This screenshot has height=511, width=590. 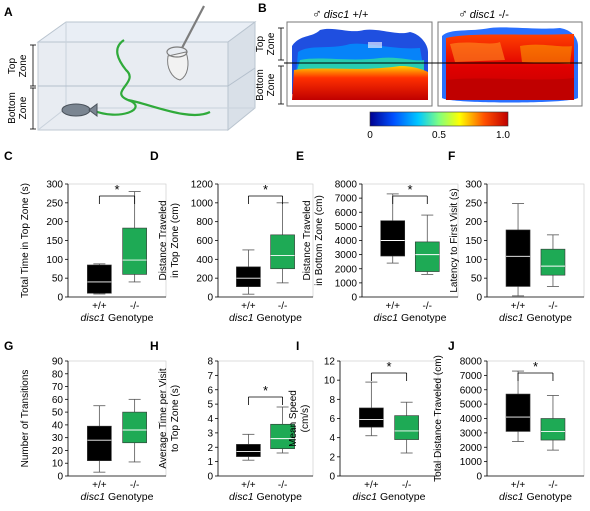 I want to click on panel-letter: E, so click(x=300, y=156).